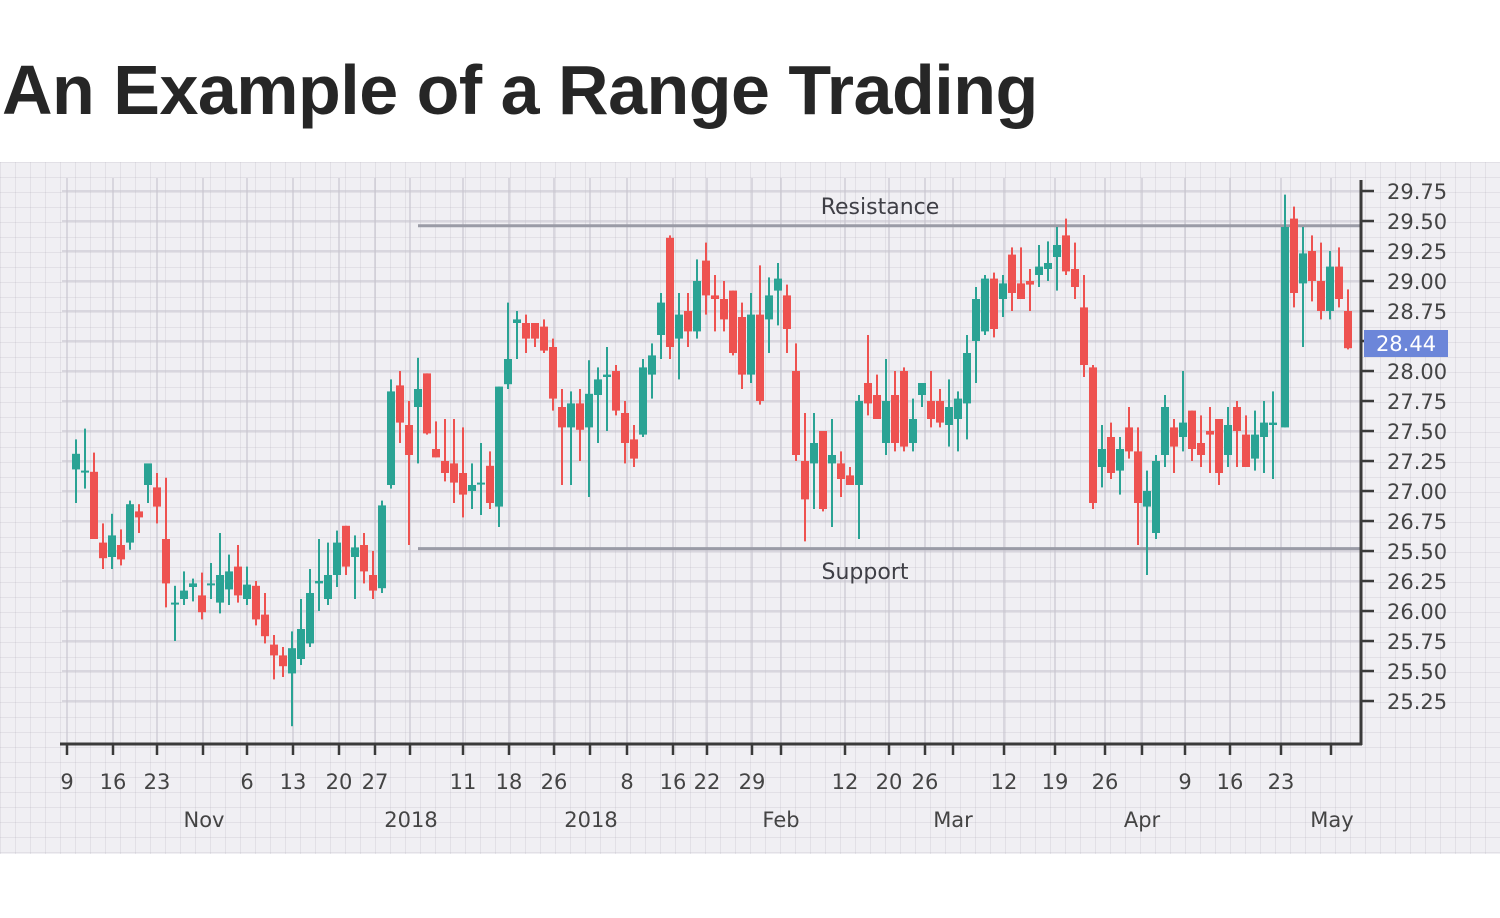 This screenshot has height=918, width=1500. What do you see at coordinates (590, 820) in the screenshot?
I see `x-month-label: 2018` at bounding box center [590, 820].